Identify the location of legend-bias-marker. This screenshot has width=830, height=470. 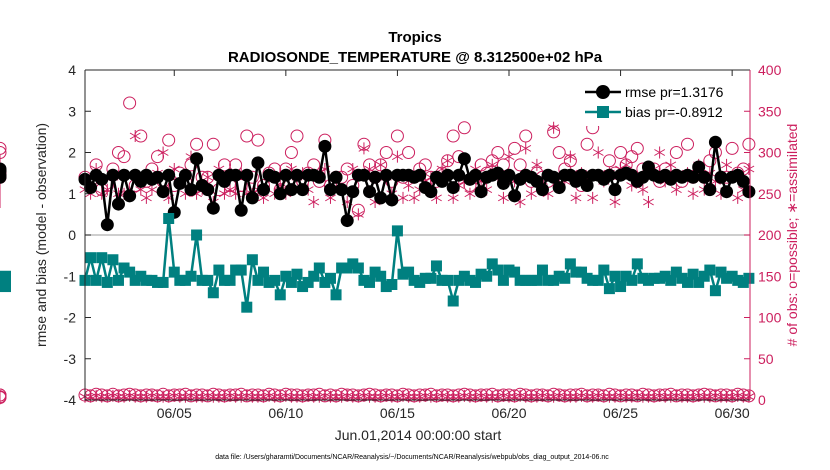
(603, 112).